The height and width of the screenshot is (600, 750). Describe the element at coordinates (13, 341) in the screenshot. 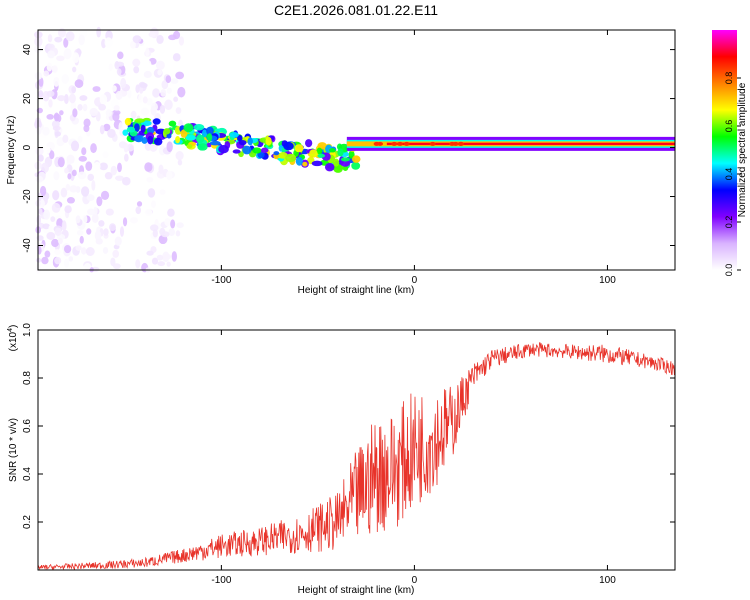

I see `snr-scale-prefix: (x10` at that location.